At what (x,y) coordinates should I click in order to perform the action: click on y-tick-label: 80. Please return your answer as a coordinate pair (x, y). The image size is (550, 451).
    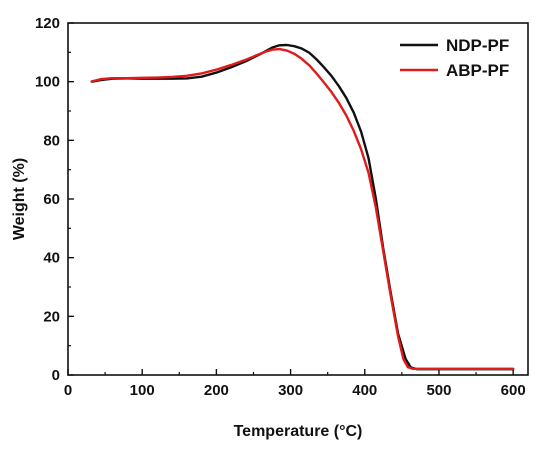
    Looking at the image, I should click on (51, 140).